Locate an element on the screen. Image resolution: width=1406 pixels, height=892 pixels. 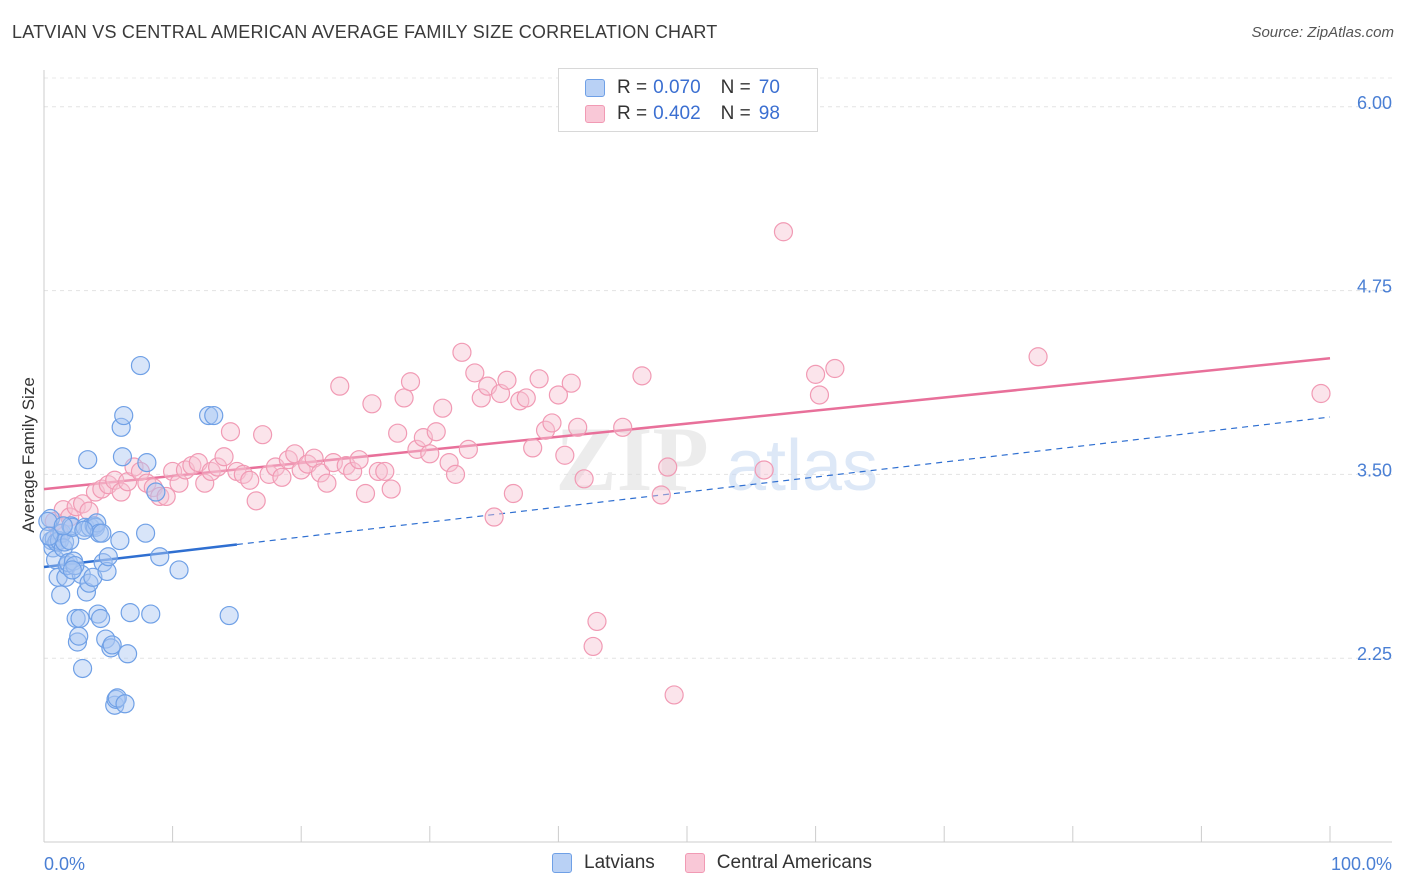
central-americans-trend is located at coordinates (687, 423).